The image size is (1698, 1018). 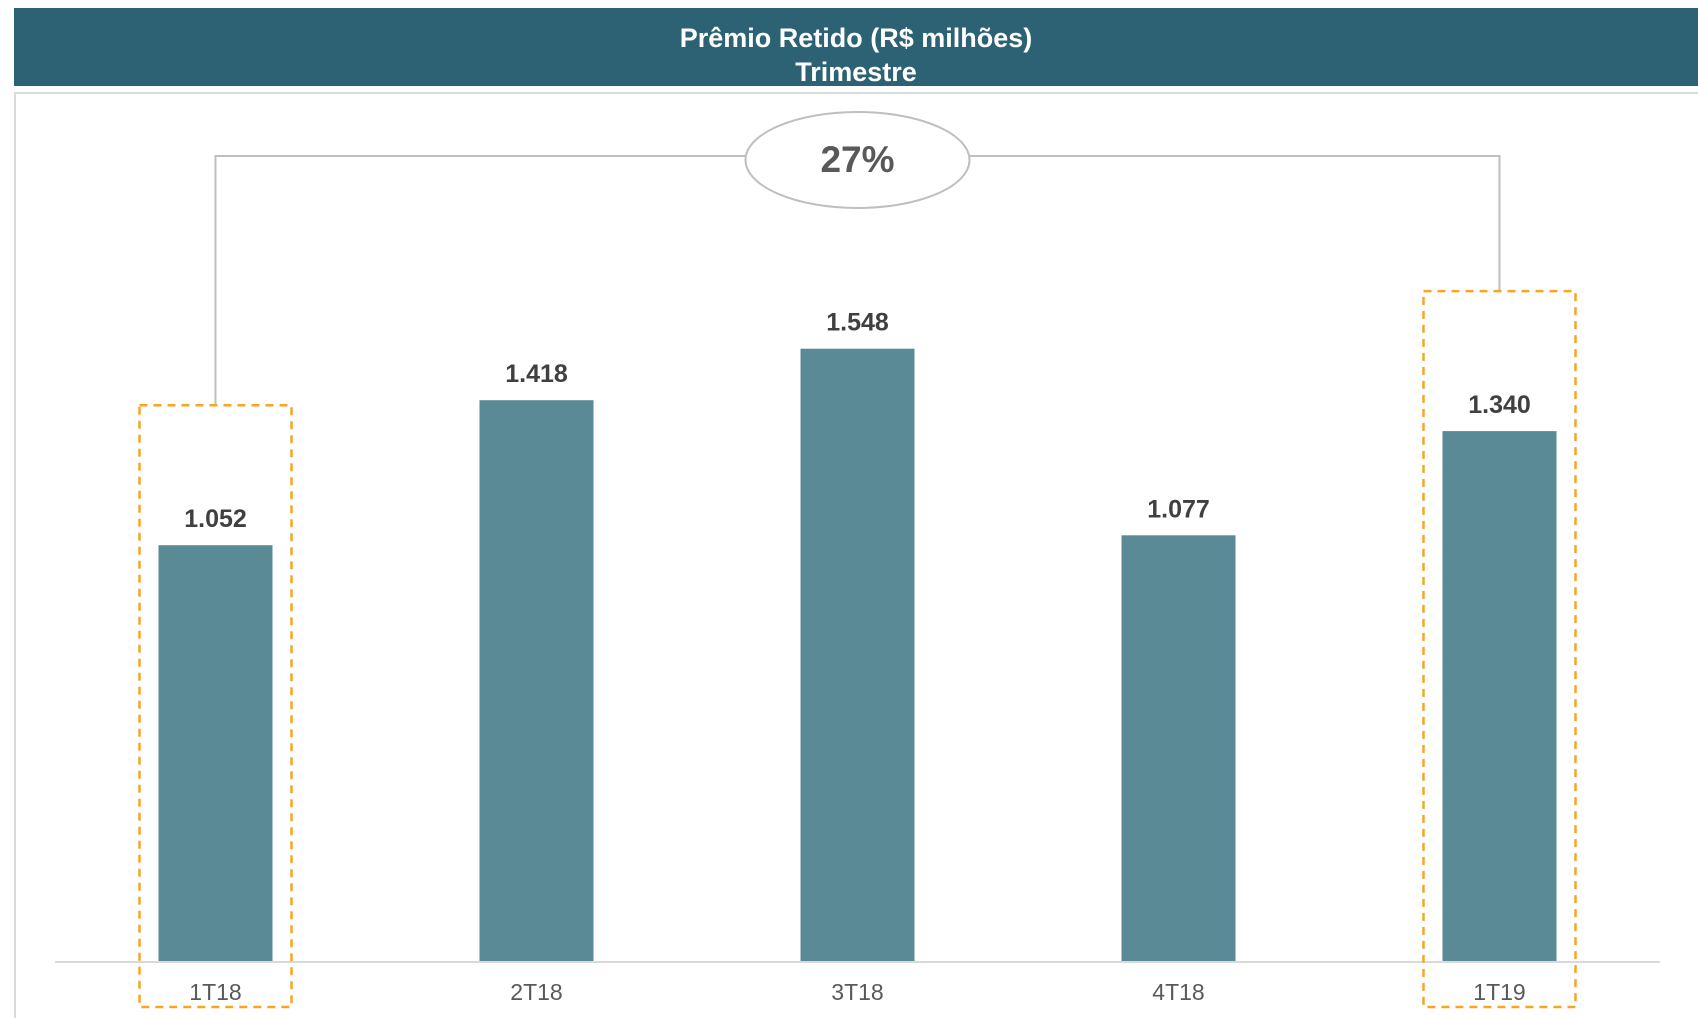 I want to click on x-tick-label-4T18: 4T18, so click(x=1178, y=992).